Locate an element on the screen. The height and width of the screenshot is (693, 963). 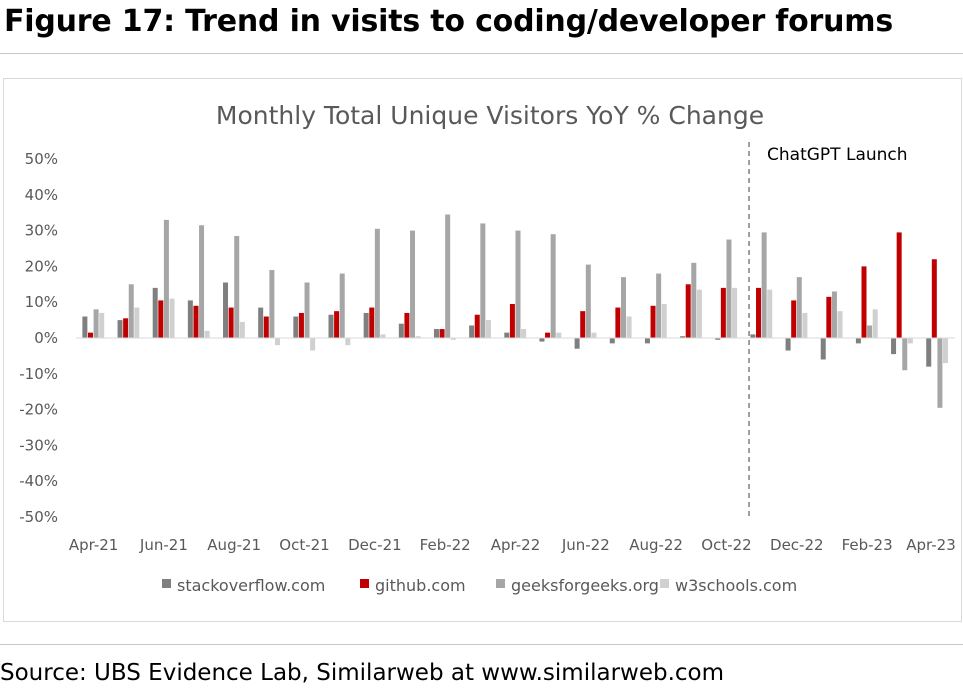
legend-label: stackoverflow.com is located at coordinates (251, 585).